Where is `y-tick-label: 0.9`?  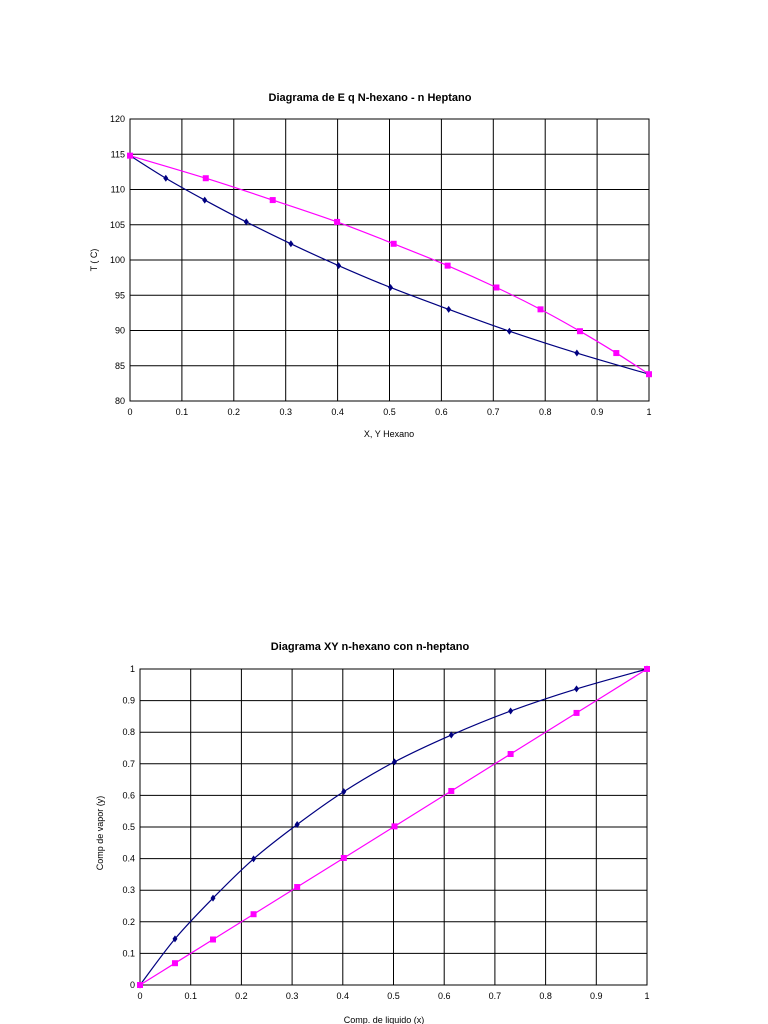 y-tick-label: 0.9 is located at coordinates (128, 701).